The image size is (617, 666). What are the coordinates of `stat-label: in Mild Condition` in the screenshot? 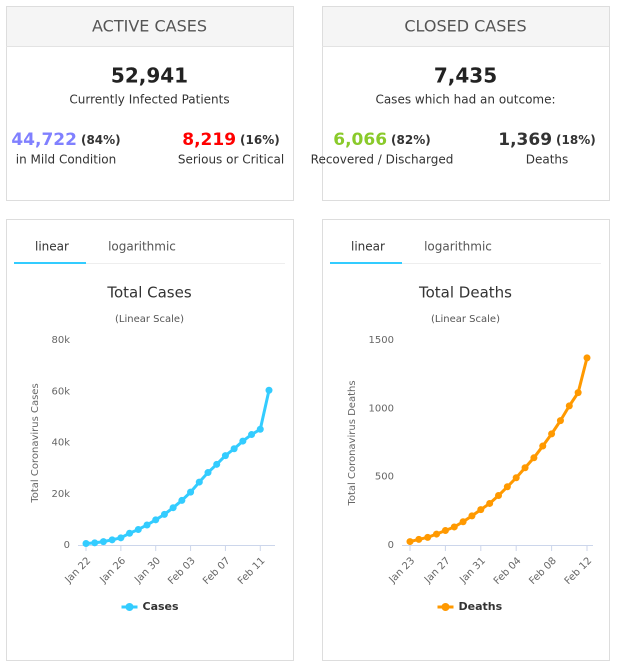 It's located at (66, 160).